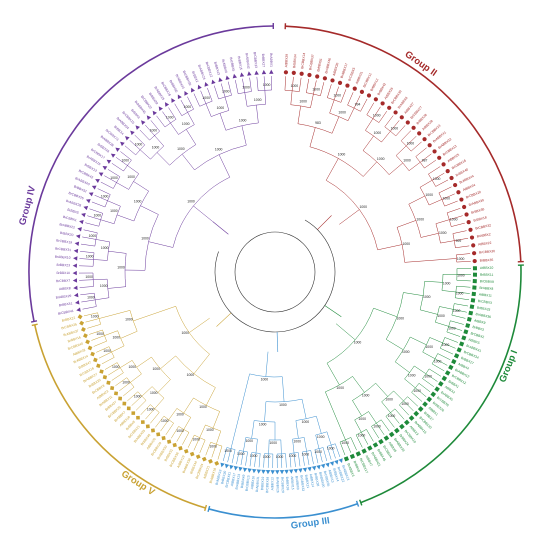 The image size is (550, 536). What do you see at coordinates (487, 260) in the screenshot?
I see `leaf-label: BrBBX35` at bounding box center [487, 260].